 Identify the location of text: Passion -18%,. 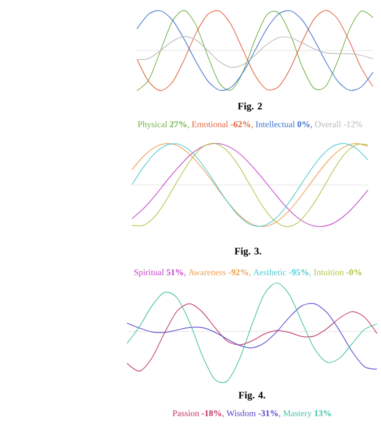
(198, 414).